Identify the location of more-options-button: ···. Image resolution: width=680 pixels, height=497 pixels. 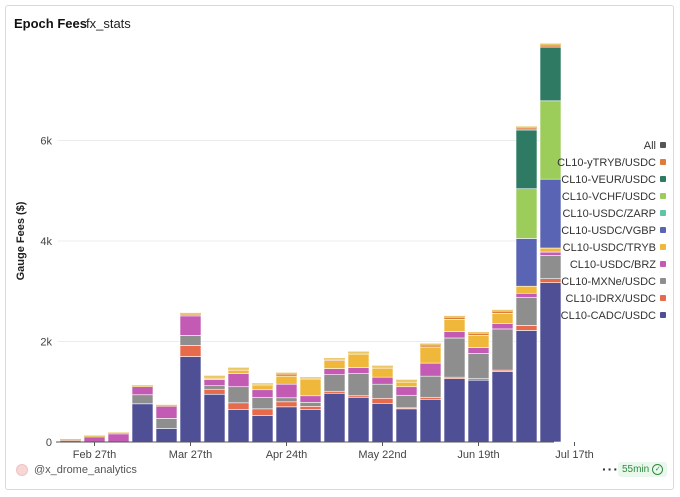
(610, 469).